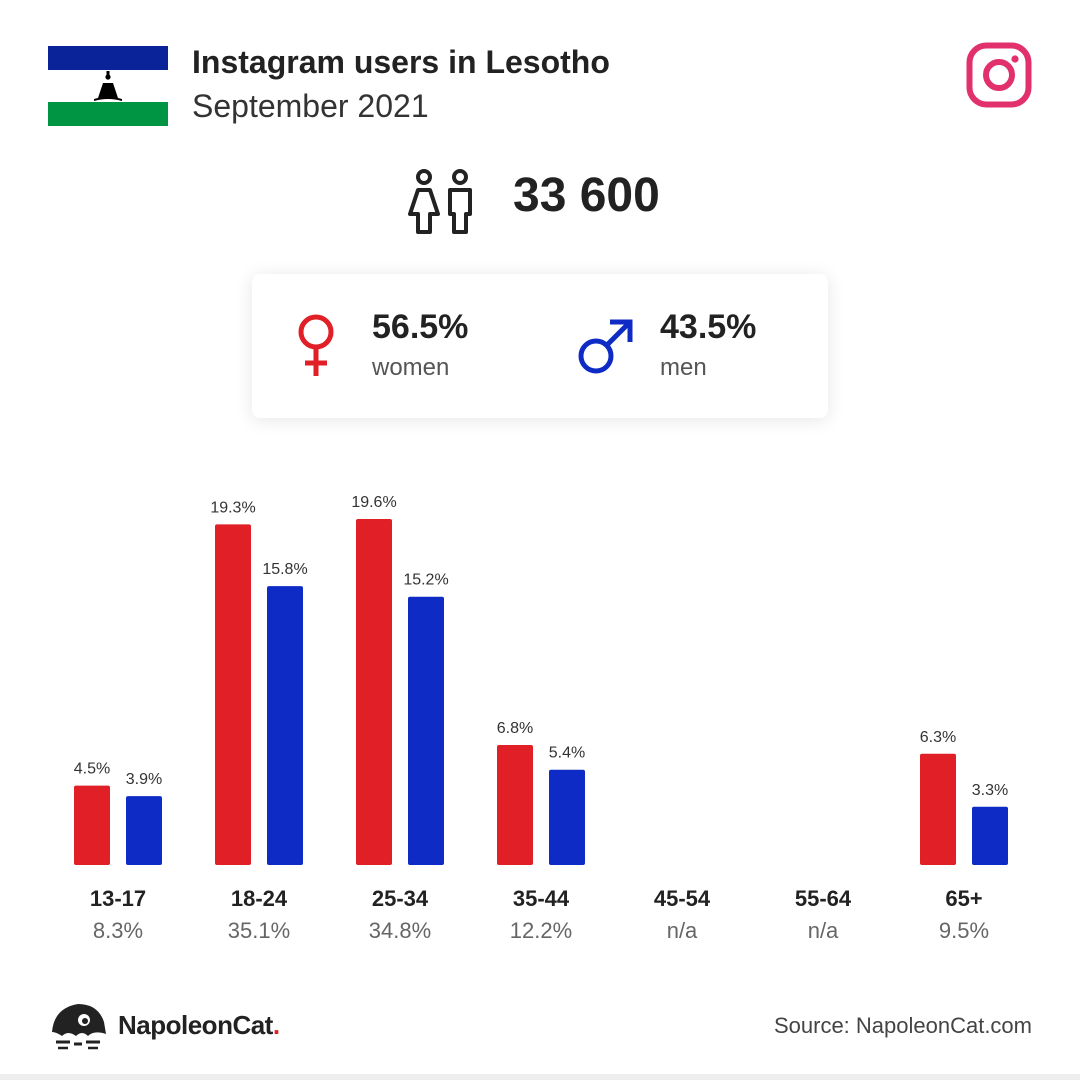 This screenshot has height=1080, width=1080. I want to click on data-label-men-18-24: 15.8%, so click(284, 569).